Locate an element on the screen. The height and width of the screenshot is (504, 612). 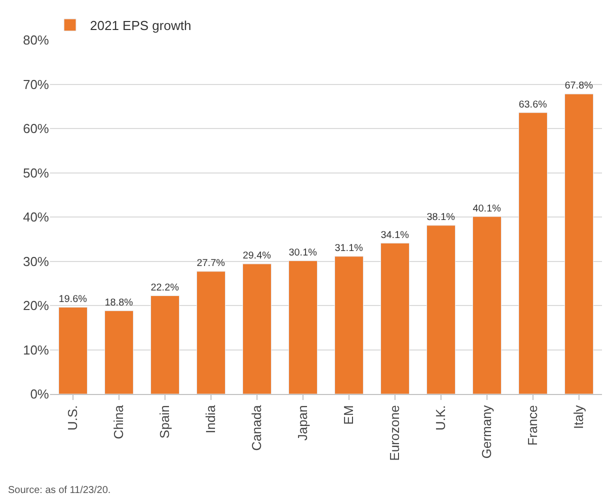
x-tick-label: EM is located at coordinates (348, 415).